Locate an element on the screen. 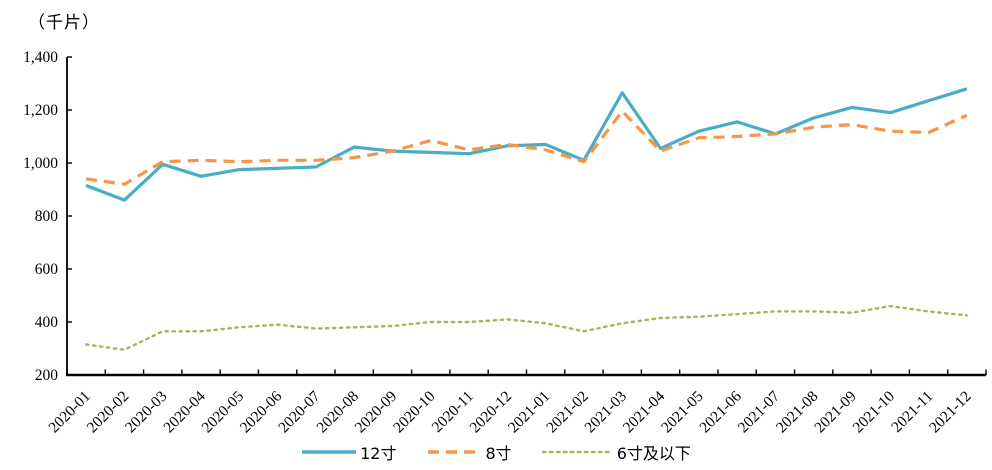 The image size is (992, 470). y-axis-tick-label: 200 is located at coordinates (47, 375).